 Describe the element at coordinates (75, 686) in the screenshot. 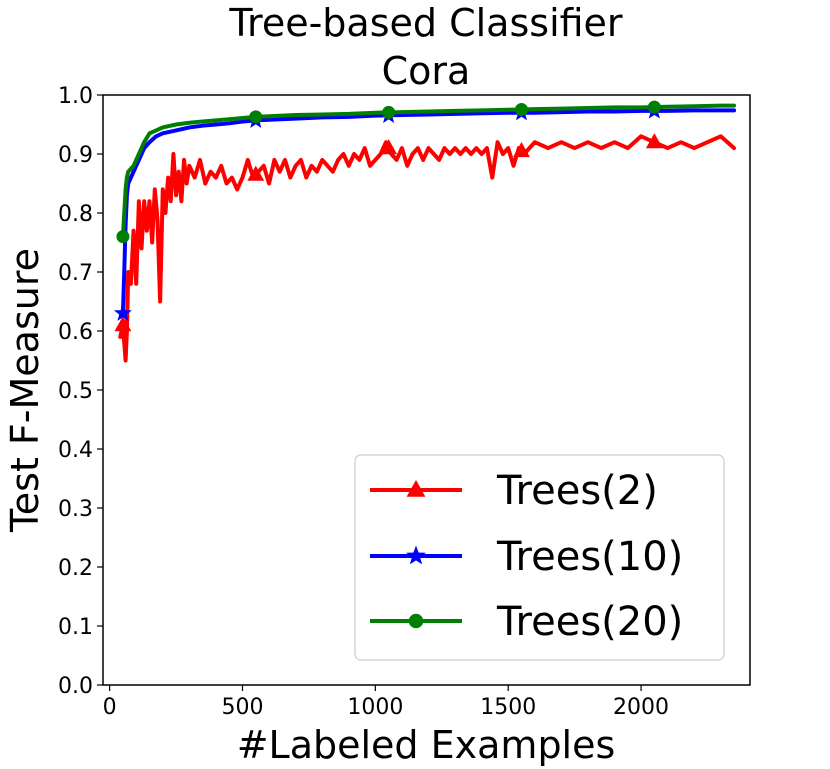

I see `y-tick-label: 0.0` at that location.